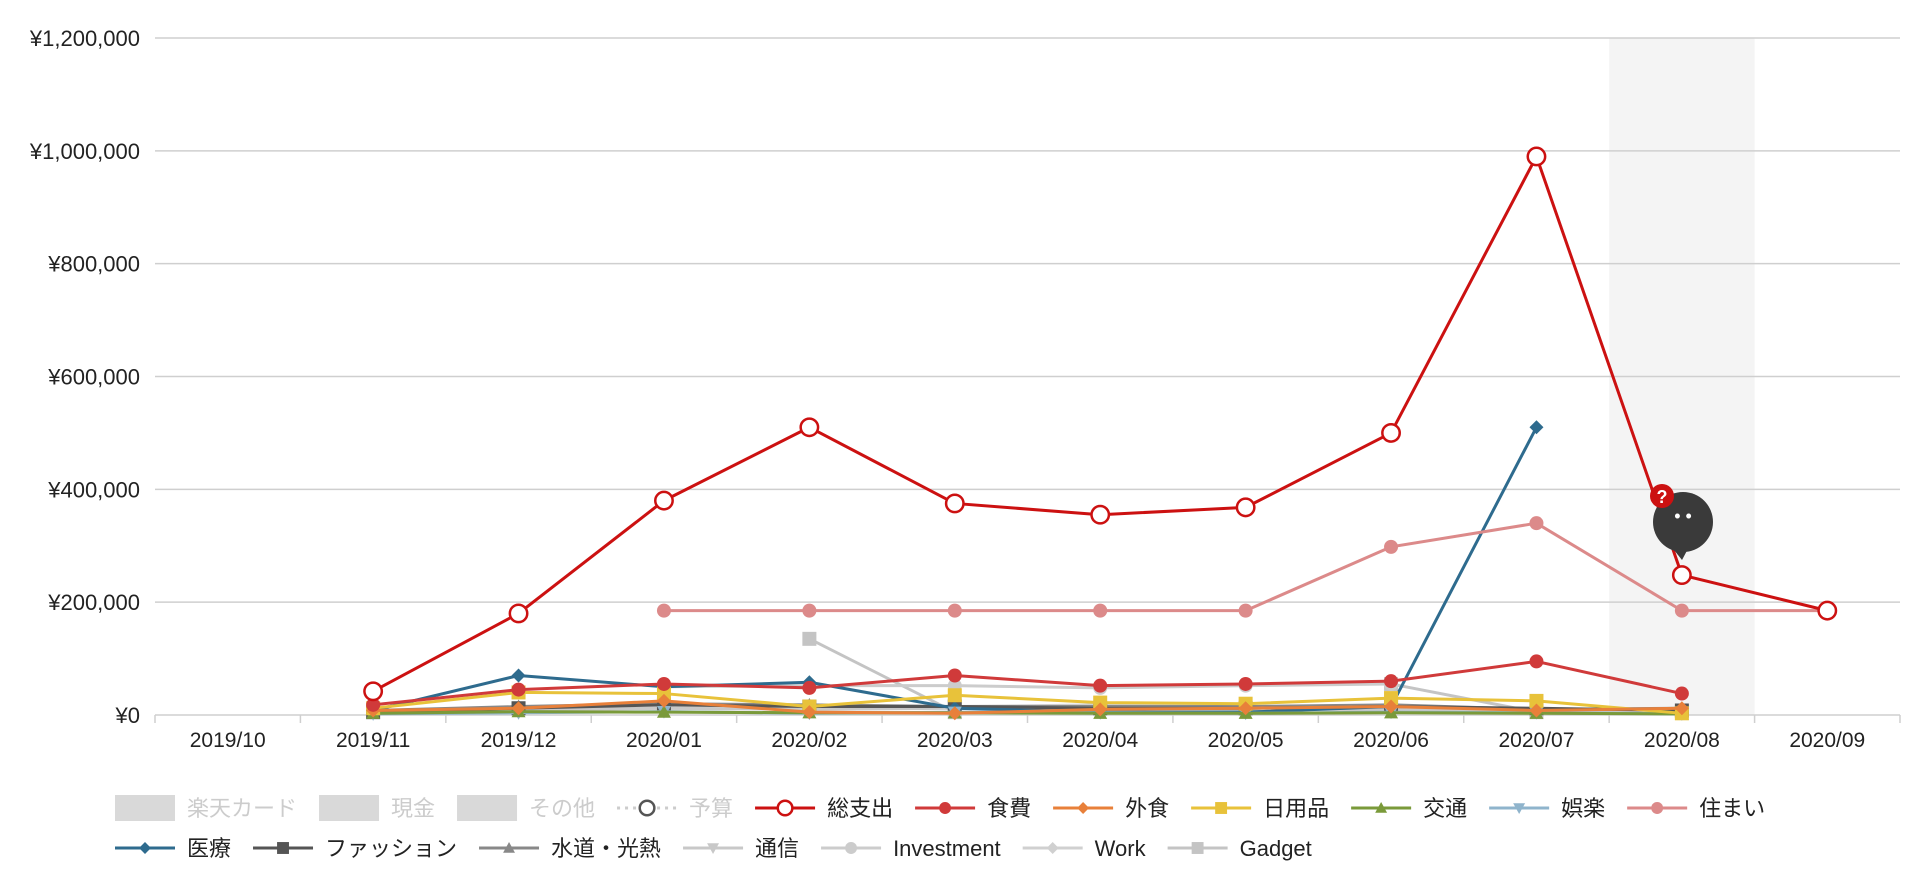 Image resolution: width=1920 pixels, height=880 pixels. Describe the element at coordinates (1239, 848) in the screenshot. I see `legend-item-gadget: Gadget` at that location.